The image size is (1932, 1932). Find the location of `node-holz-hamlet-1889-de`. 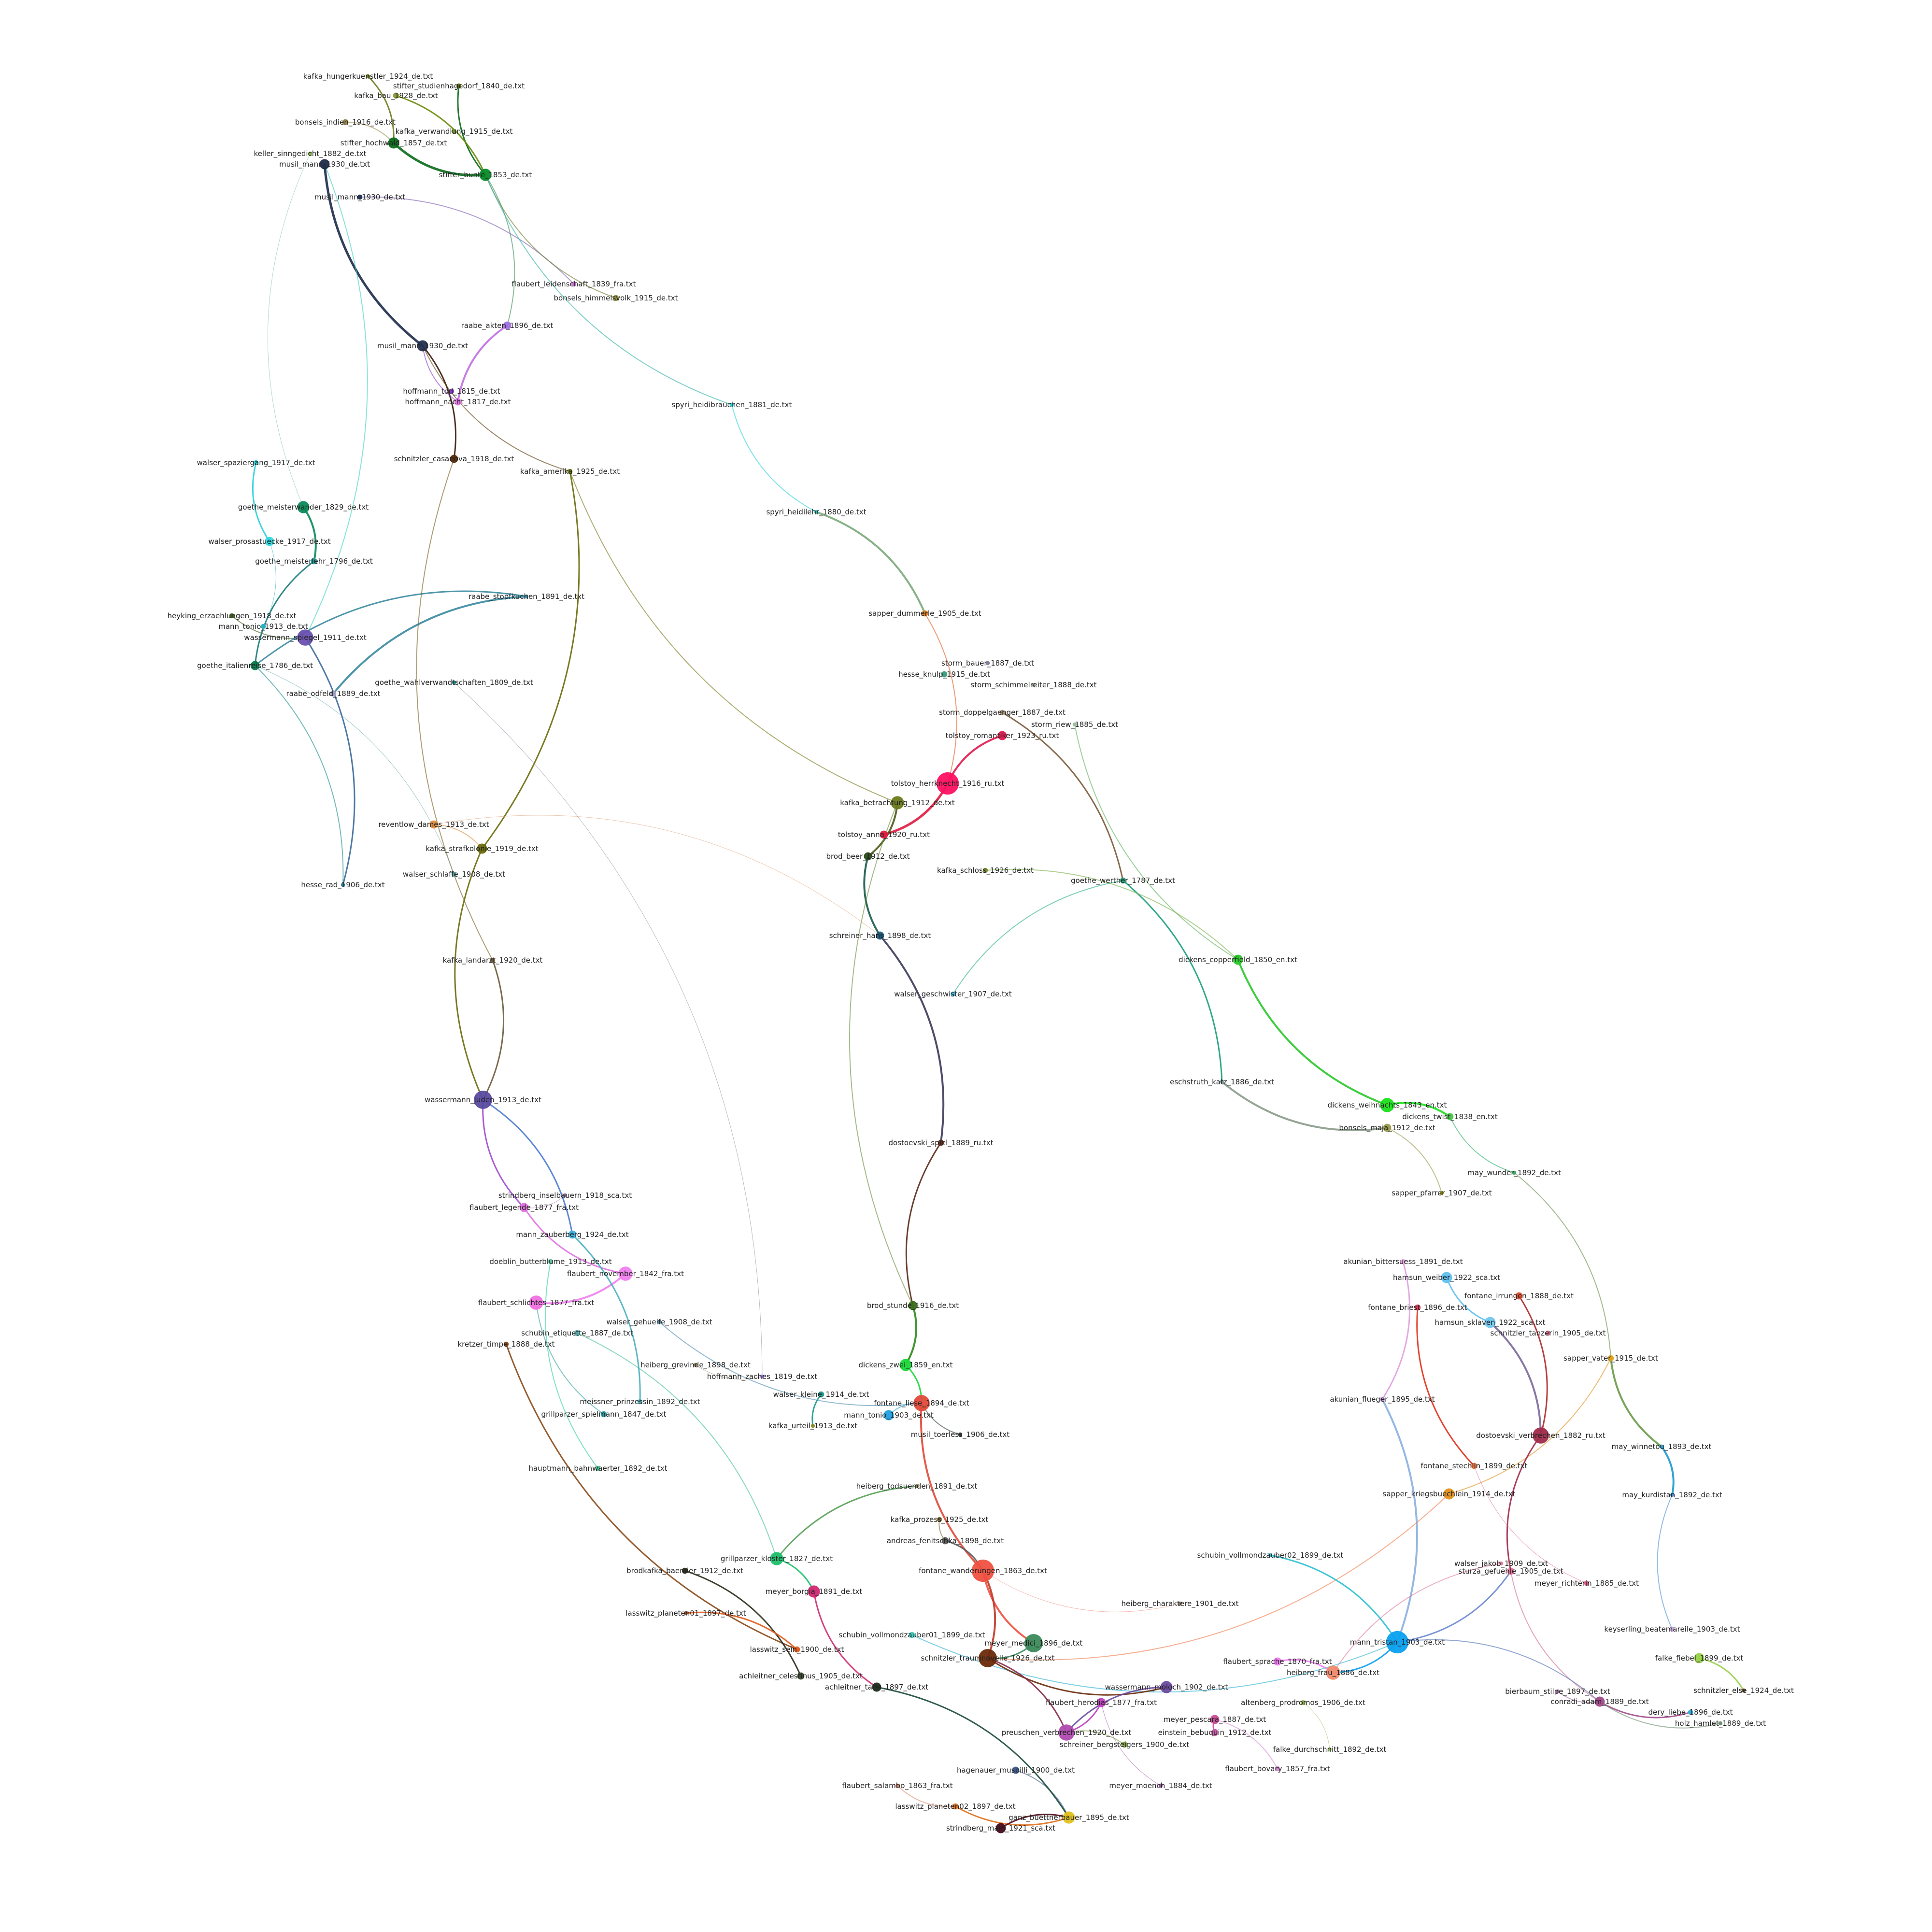

node-holz-hamlet-1889-de is located at coordinates (1720, 1723).